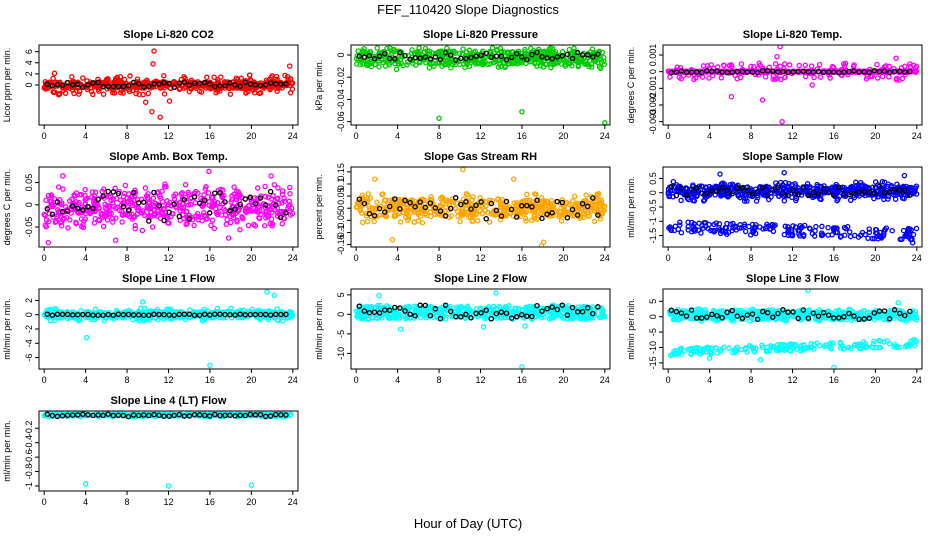 The image size is (936, 540). What do you see at coordinates (341, 121) in the screenshot?
I see `y-tick-label: -0.06` at bounding box center [341, 121].